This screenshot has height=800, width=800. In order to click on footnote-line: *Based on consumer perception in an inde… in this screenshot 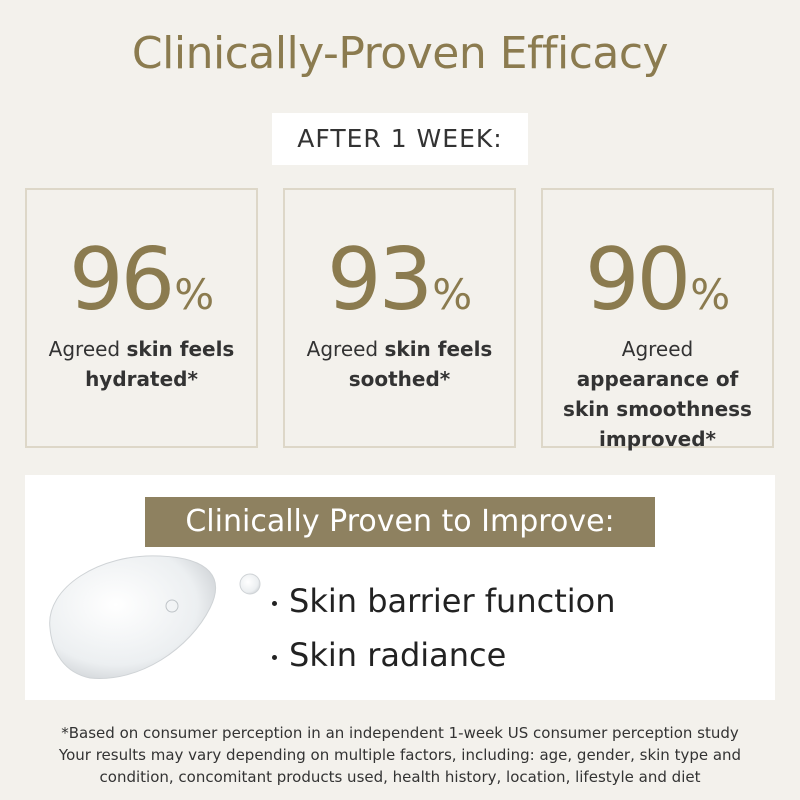, I will do `click(400, 733)`.